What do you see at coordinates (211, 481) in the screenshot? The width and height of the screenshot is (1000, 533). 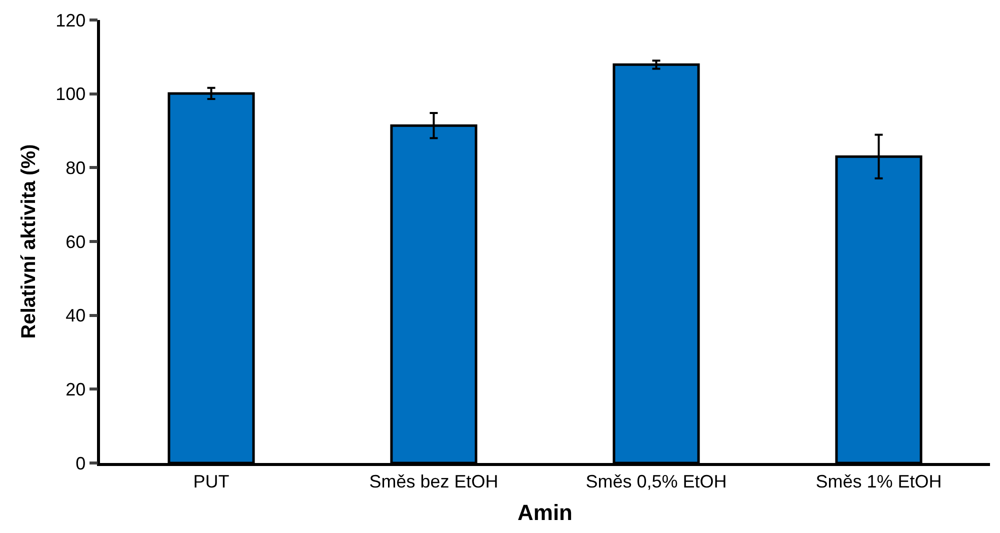 I see `x-tick-label: PUT` at bounding box center [211, 481].